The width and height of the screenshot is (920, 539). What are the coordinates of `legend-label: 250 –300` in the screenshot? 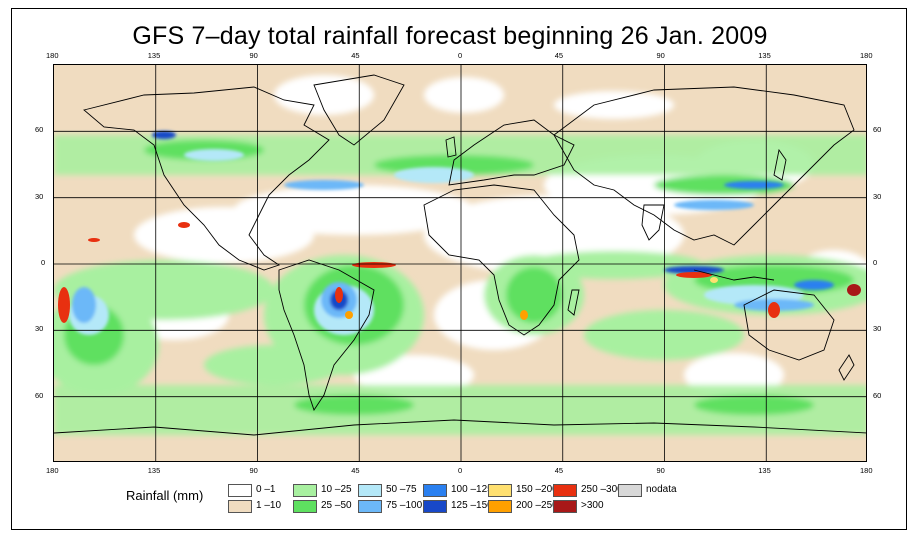 It's located at (602, 489).